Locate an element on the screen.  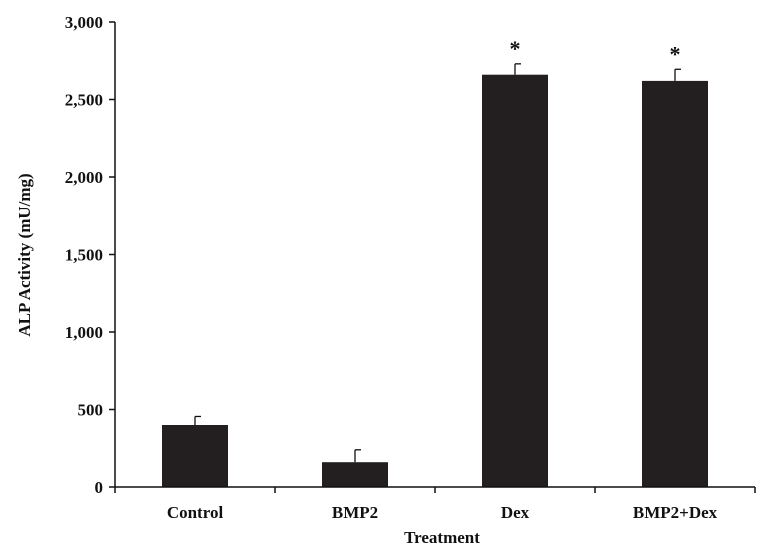
y-ticks-layer: 0 500 1,000 1,500 2,000 2,500 3,000 is located at coordinates (90, 255).